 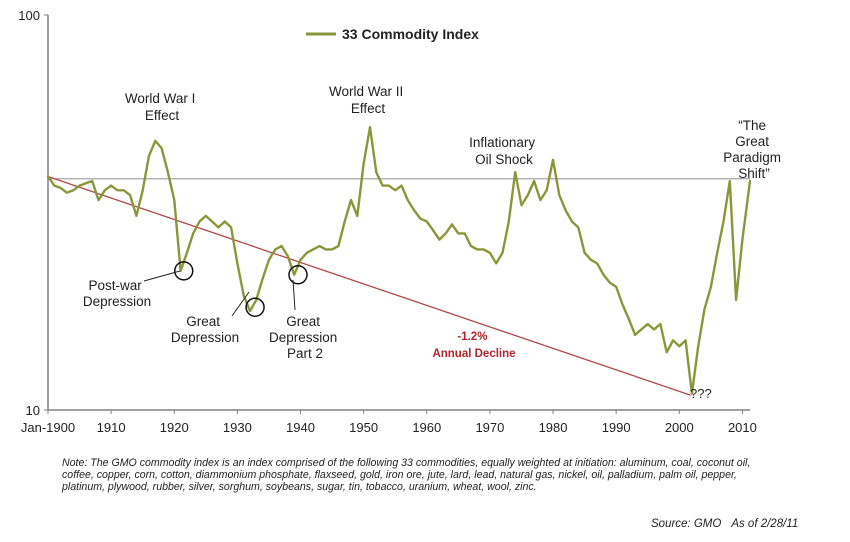 What do you see at coordinates (366, 91) in the screenshot?
I see `annotation-ww2-line1: World War II` at bounding box center [366, 91].